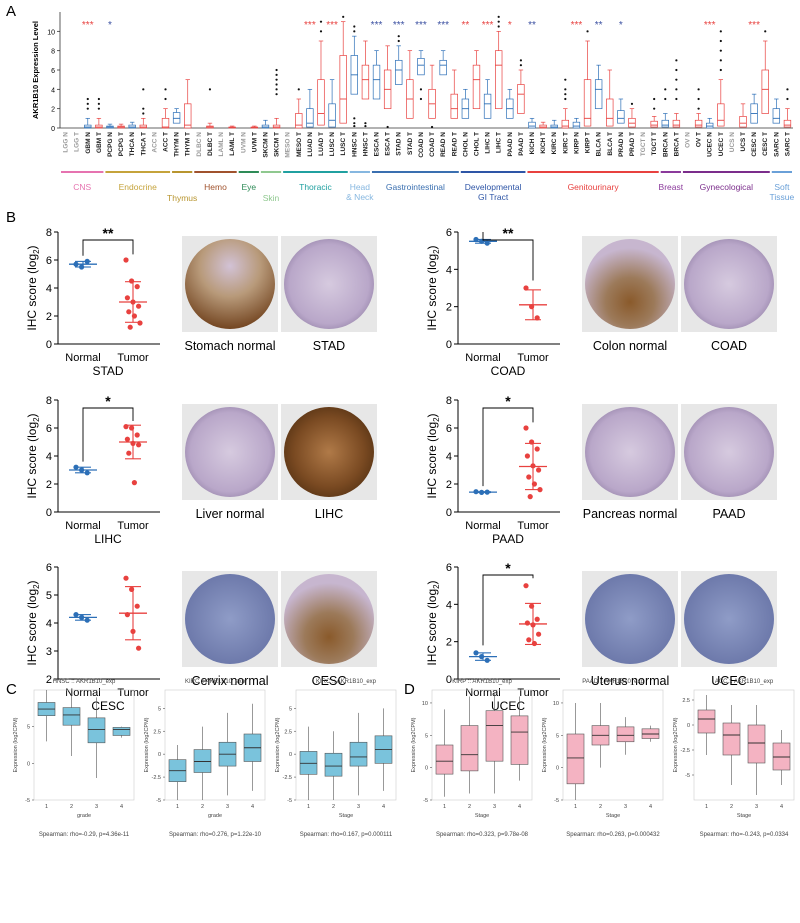 The width and height of the screenshot is (800, 923). What do you see at coordinates (493, 197) in the screenshot?
I see `a-group-label-line2: GI Tract` at bounding box center [493, 197].